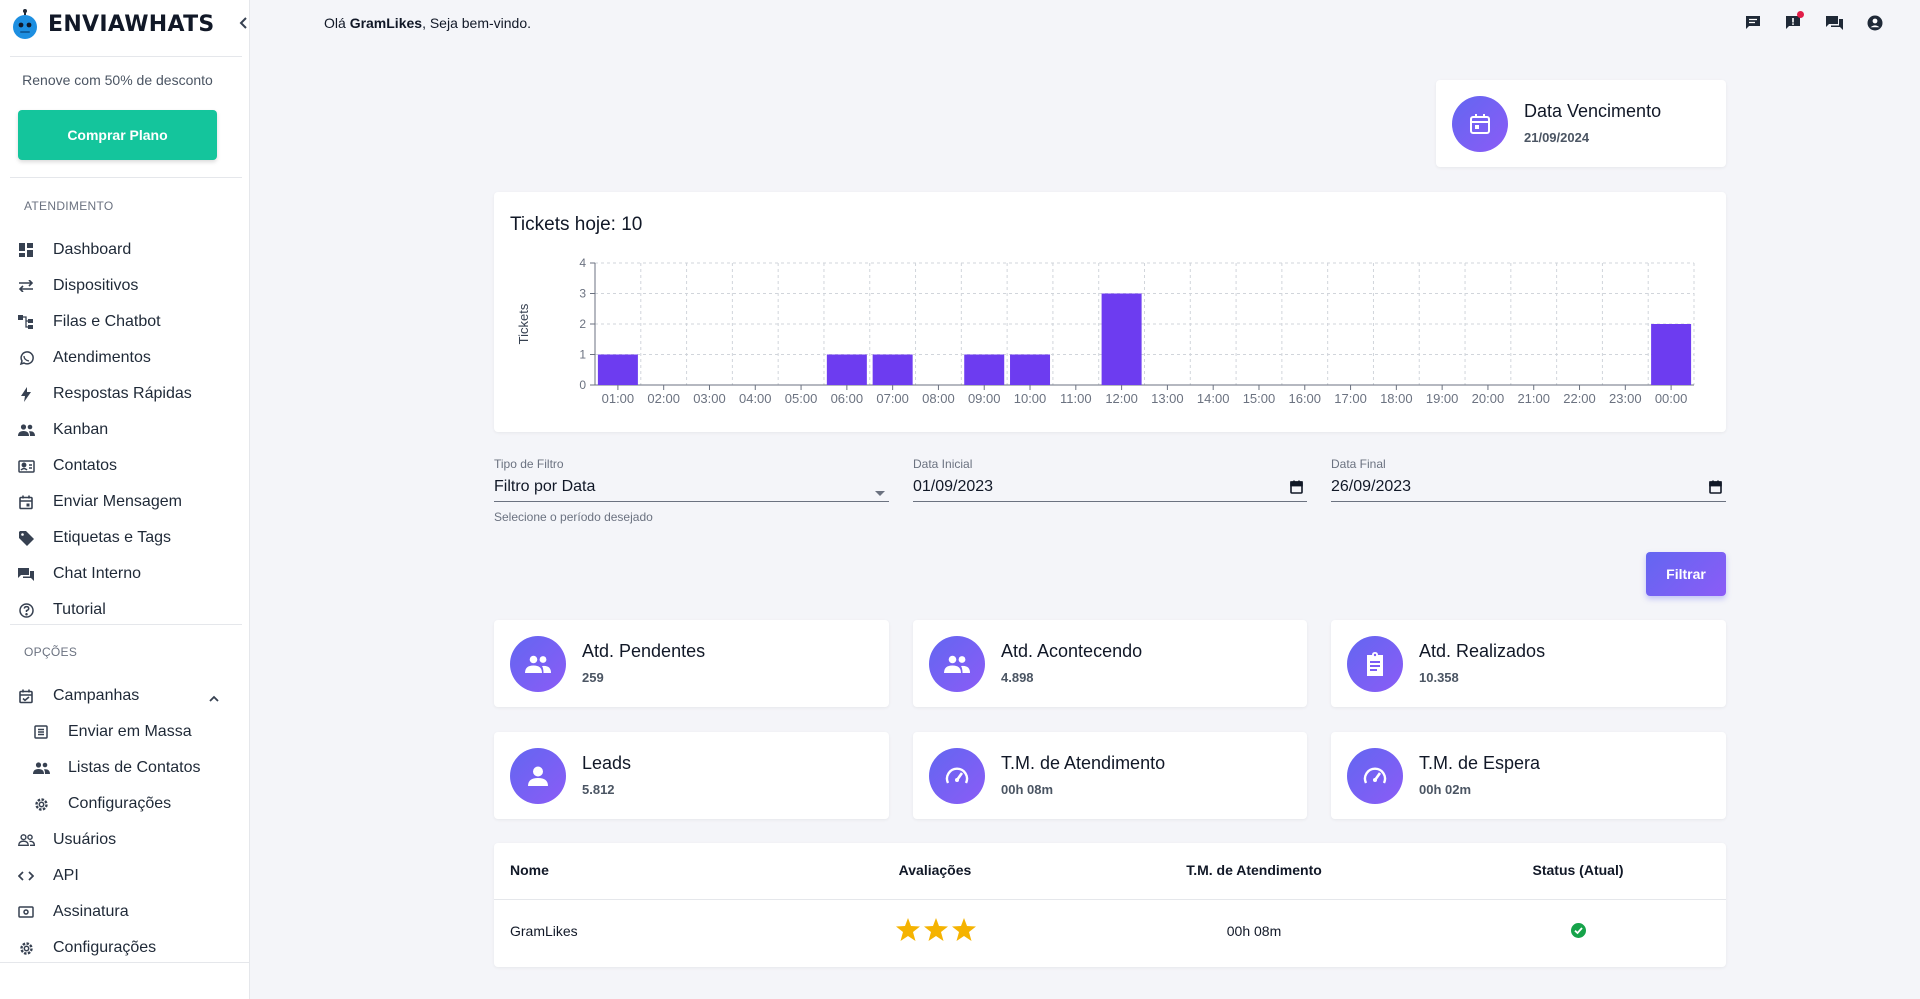 The image size is (1920, 999). I want to click on sidebar-item-label: Chat Interno, so click(97, 573).